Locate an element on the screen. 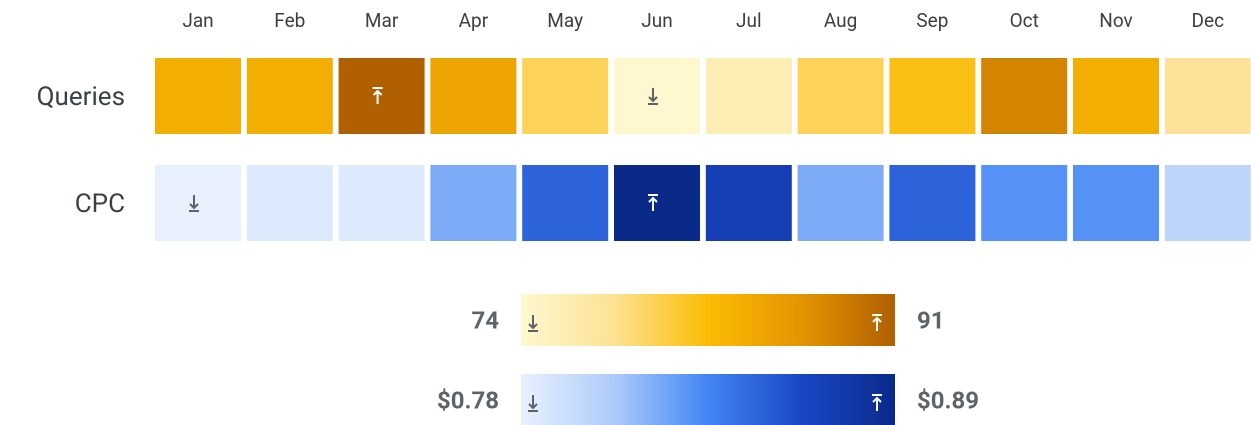 Image resolution: width=1251 pixels, height=425 pixels. month-label: May is located at coordinates (565, 20).